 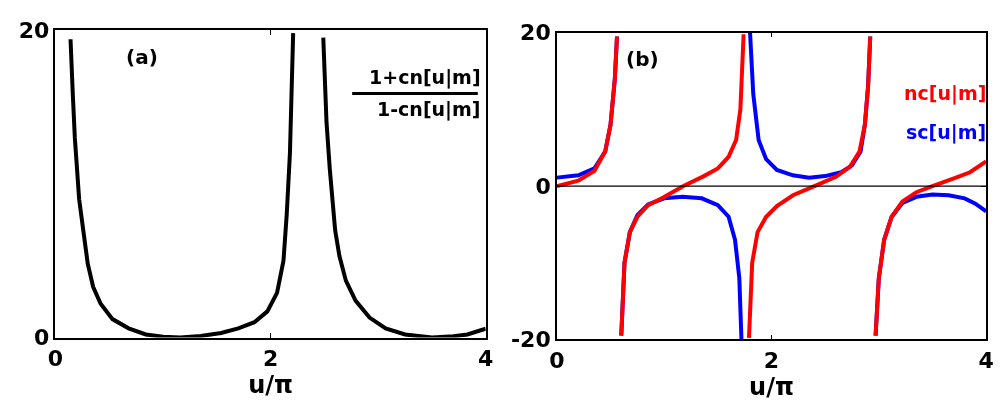 I want to click on y-tick-label: -20, so click(x=530, y=340).